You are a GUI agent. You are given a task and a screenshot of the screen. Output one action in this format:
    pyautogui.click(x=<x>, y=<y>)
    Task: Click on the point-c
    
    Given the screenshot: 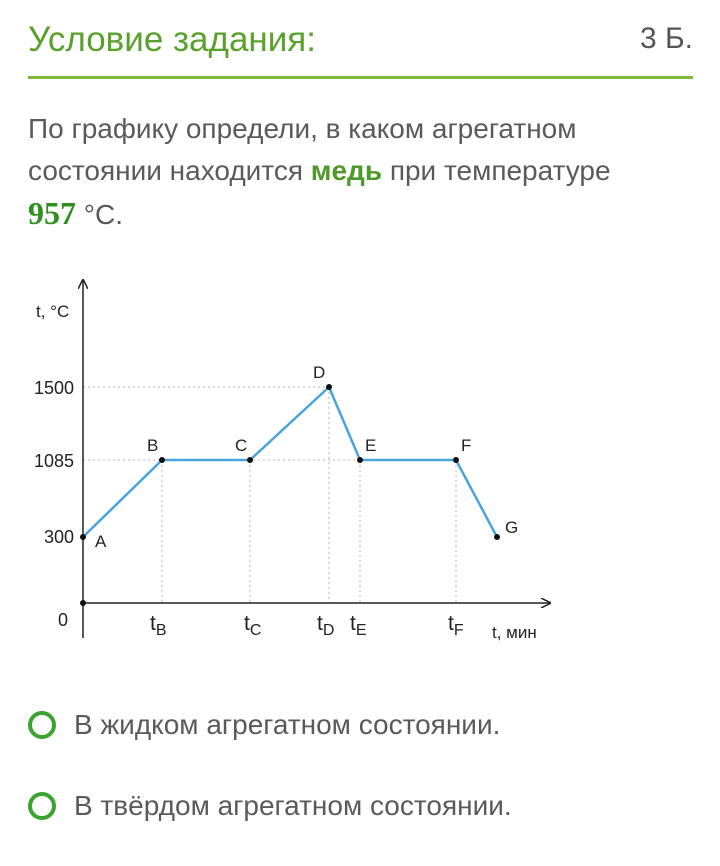 What is the action you would take?
    pyautogui.click(x=250, y=460)
    